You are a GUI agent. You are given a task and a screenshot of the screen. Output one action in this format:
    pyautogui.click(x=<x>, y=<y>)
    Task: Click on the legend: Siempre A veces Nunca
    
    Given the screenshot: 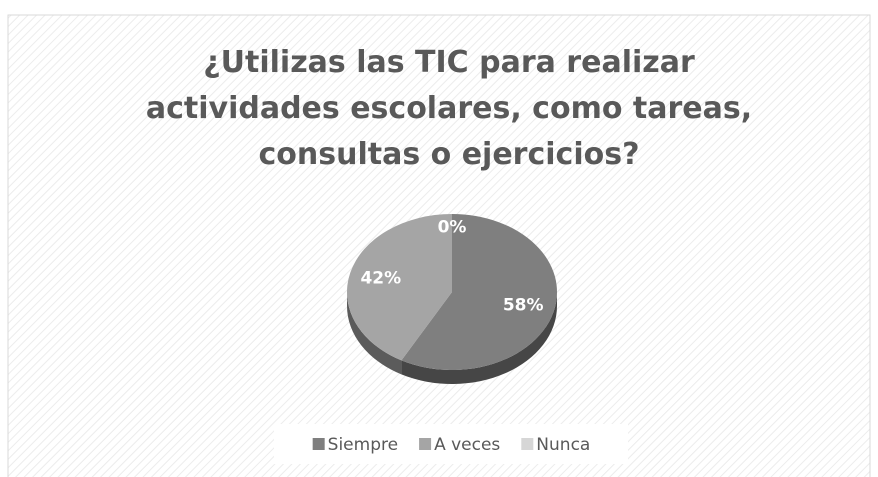 What is the action you would take?
    pyautogui.click(x=451, y=445)
    